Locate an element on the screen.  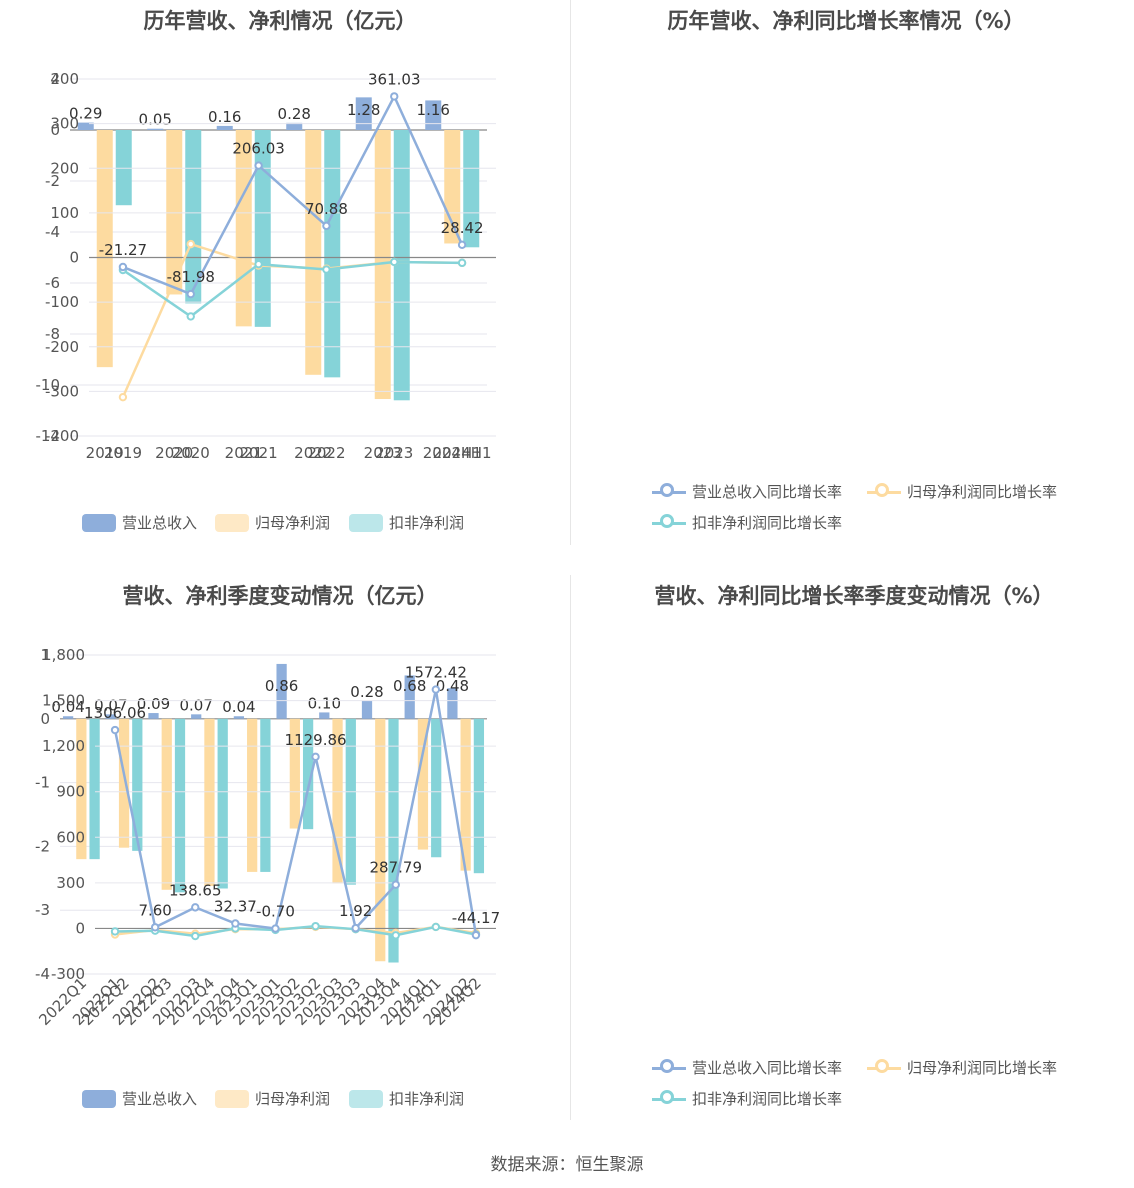
y-tick-label: -6 is located at coordinates (52, 283).